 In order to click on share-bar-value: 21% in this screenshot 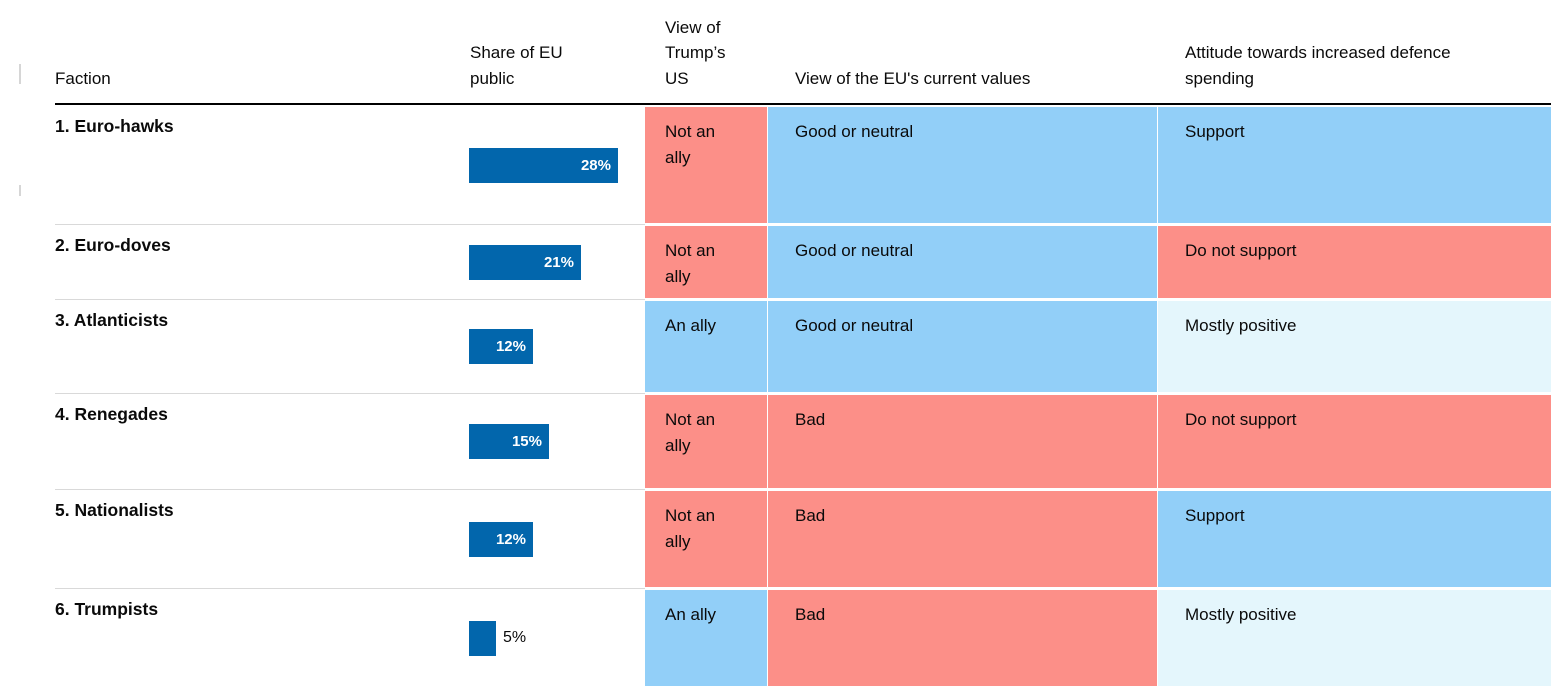, I will do `click(558, 262)`.